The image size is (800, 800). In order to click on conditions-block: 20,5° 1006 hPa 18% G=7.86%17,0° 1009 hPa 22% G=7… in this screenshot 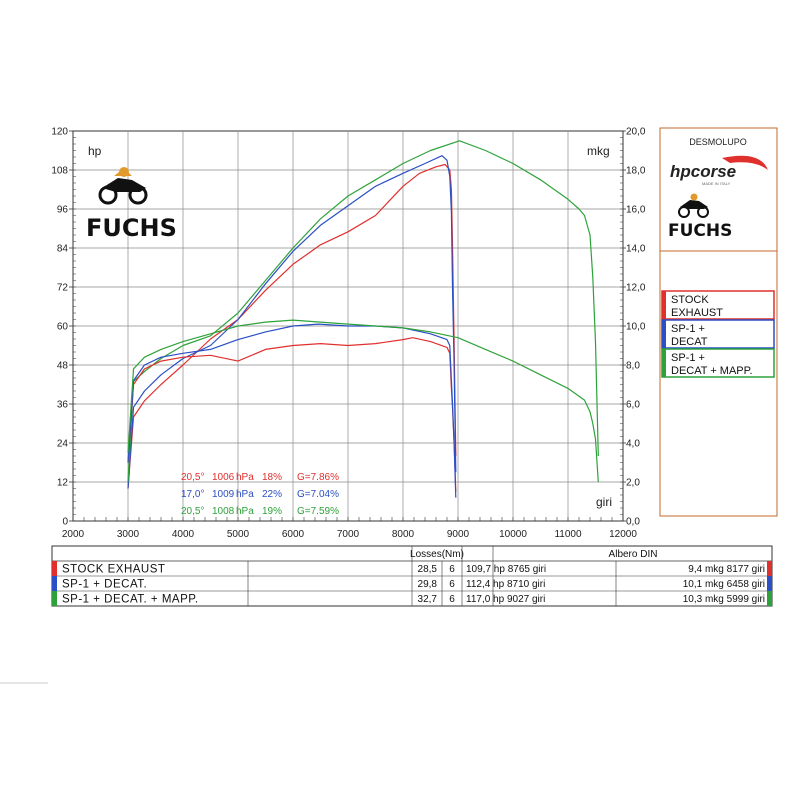, I will do `click(260, 494)`.